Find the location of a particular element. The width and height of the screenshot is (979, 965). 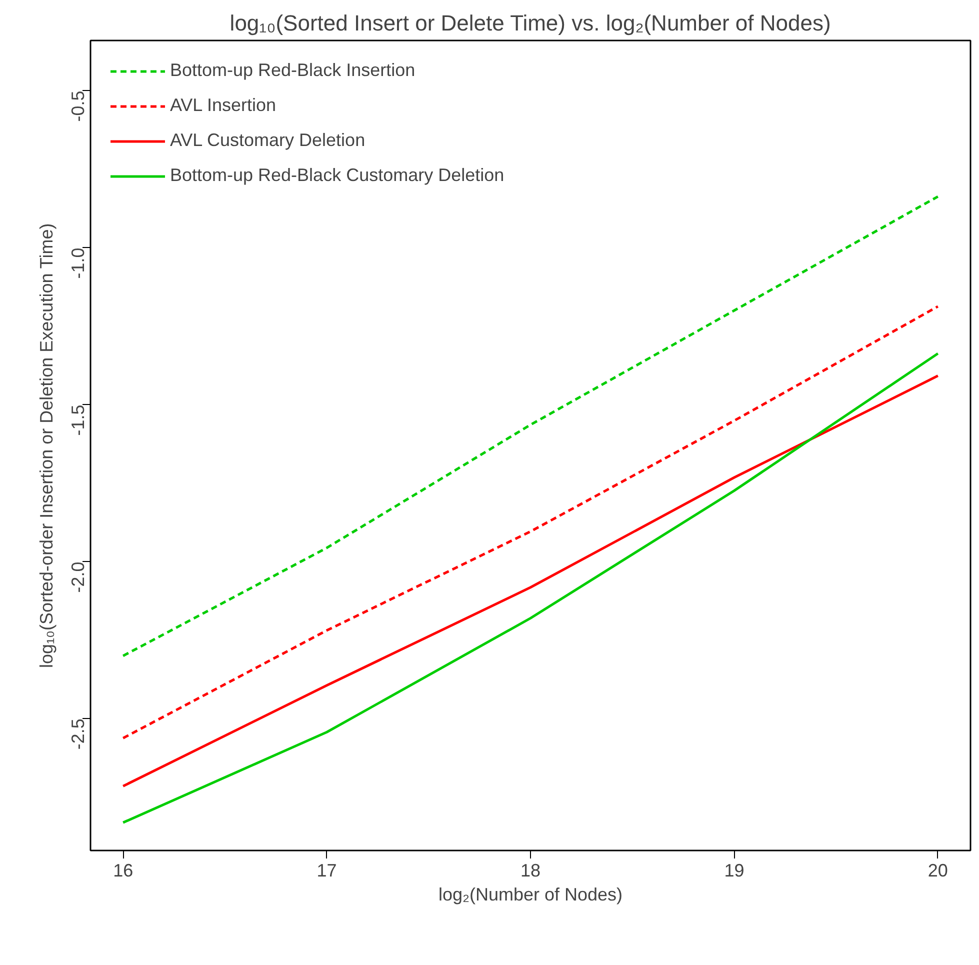

y-tick-label: -2.0 is located at coordinates (78, 577).